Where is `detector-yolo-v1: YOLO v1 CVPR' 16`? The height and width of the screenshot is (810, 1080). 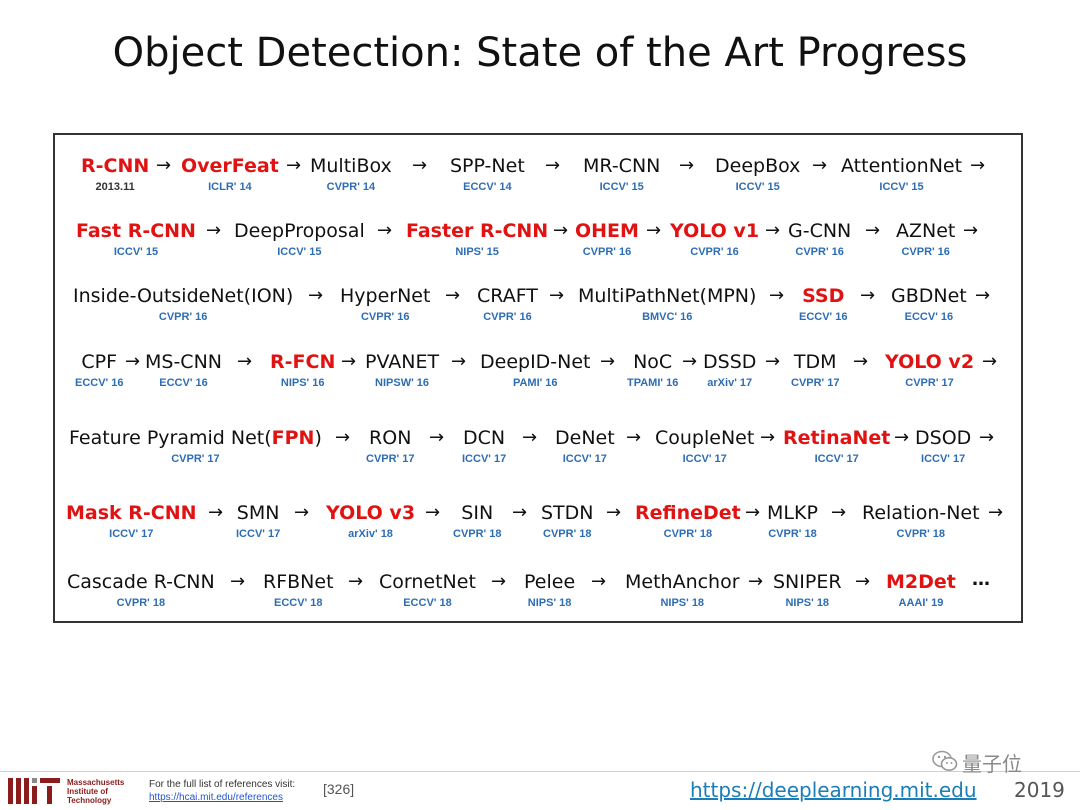 detector-yolo-v1: YOLO v1 CVPR' 16 is located at coordinates (714, 239).